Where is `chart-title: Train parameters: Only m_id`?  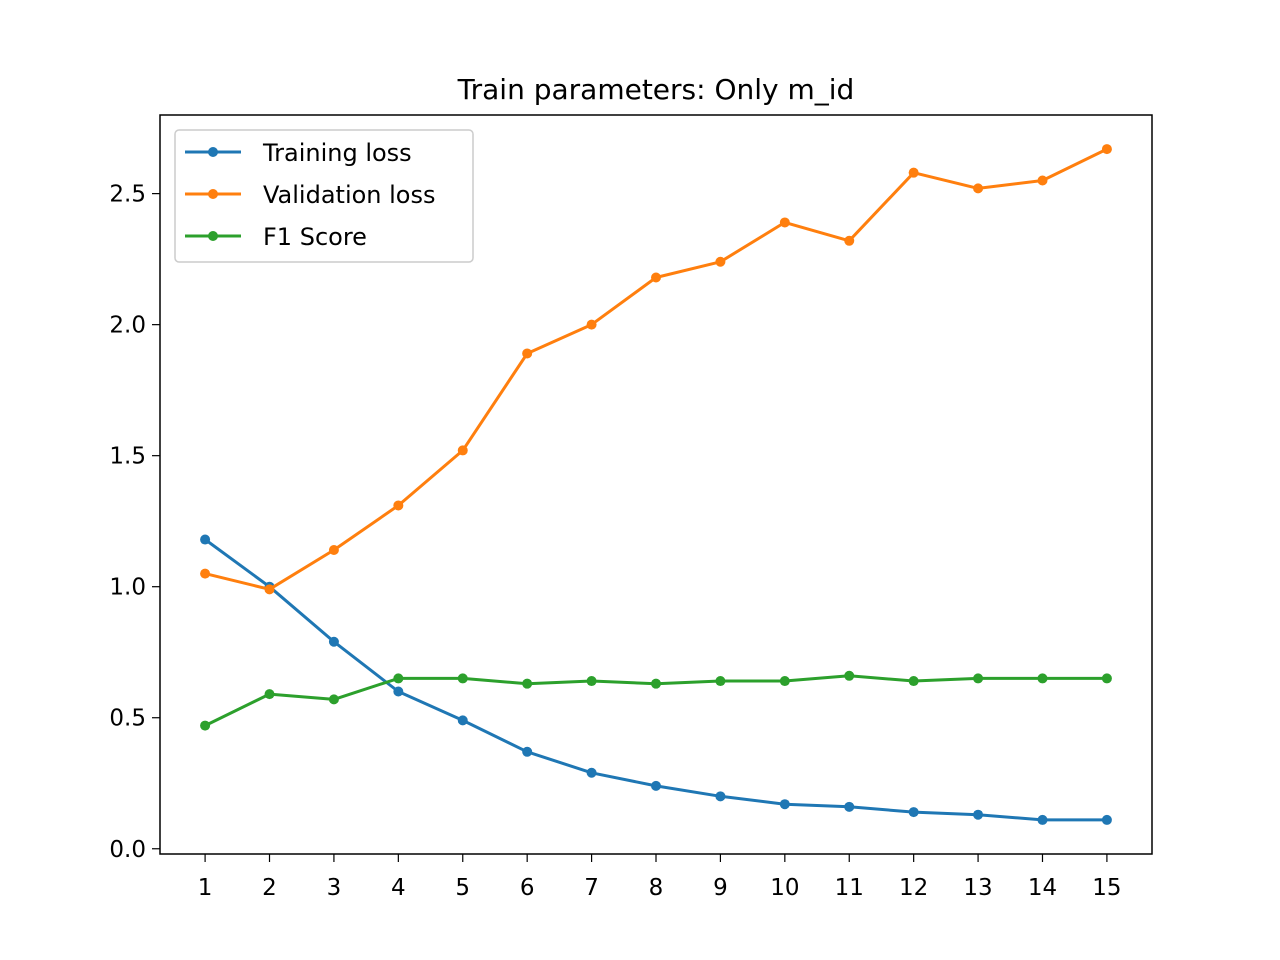 chart-title: Train parameters: Only m_id is located at coordinates (656, 89).